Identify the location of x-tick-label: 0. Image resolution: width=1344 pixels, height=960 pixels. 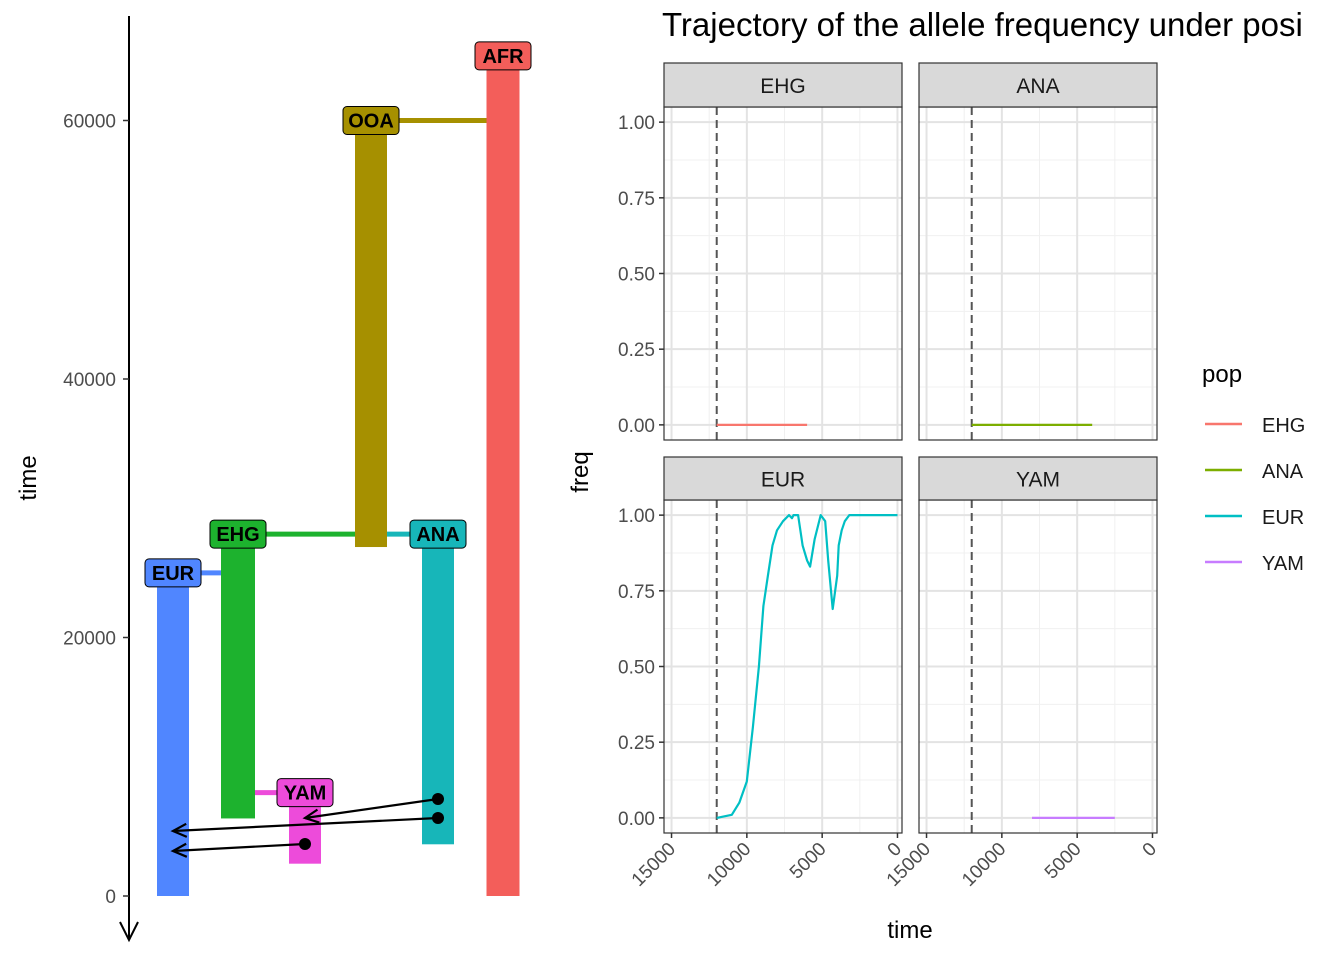
(1150, 850).